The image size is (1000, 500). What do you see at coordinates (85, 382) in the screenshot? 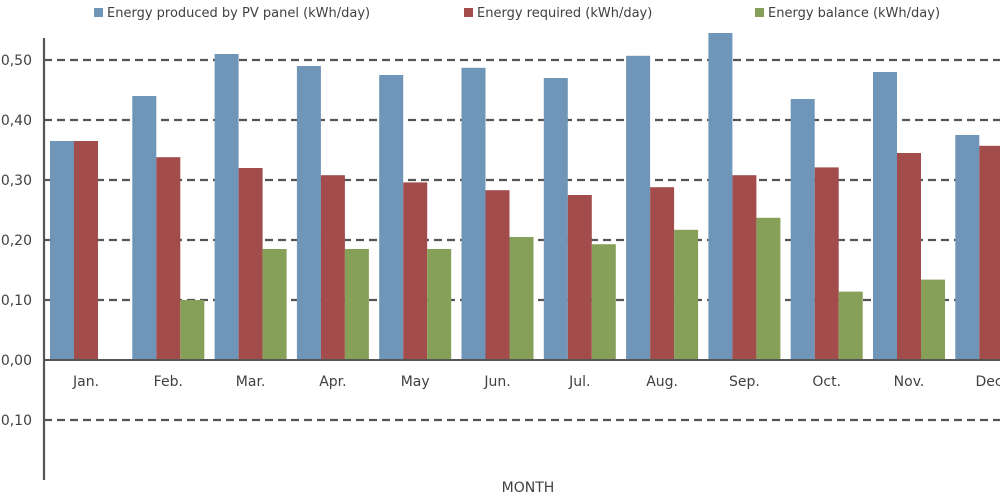
I see `x-tick-label: Jan.` at bounding box center [85, 382].